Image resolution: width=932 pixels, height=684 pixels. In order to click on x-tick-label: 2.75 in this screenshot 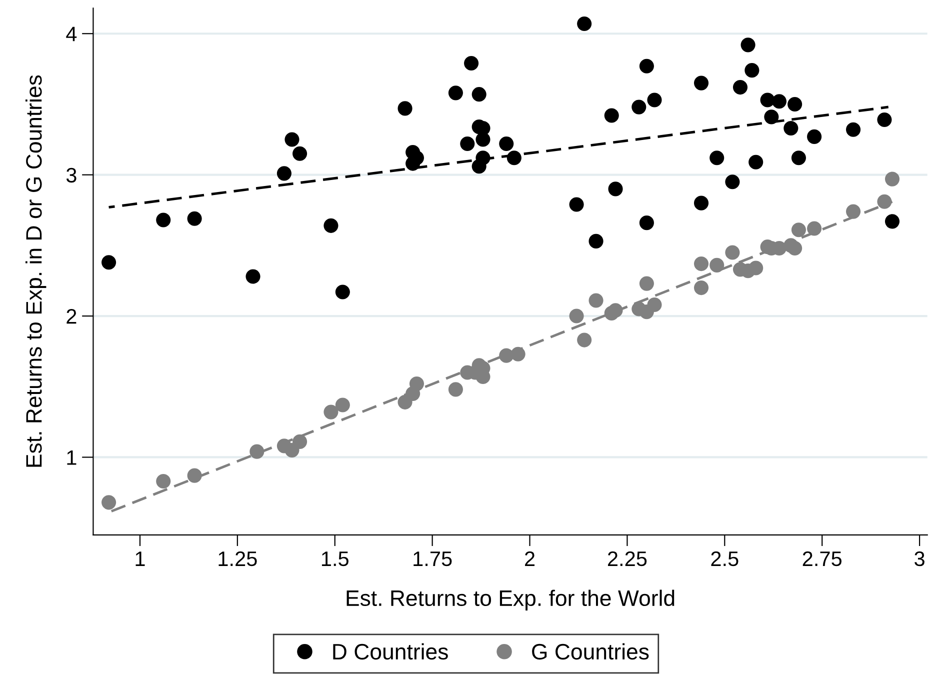, I will do `click(822, 558)`.